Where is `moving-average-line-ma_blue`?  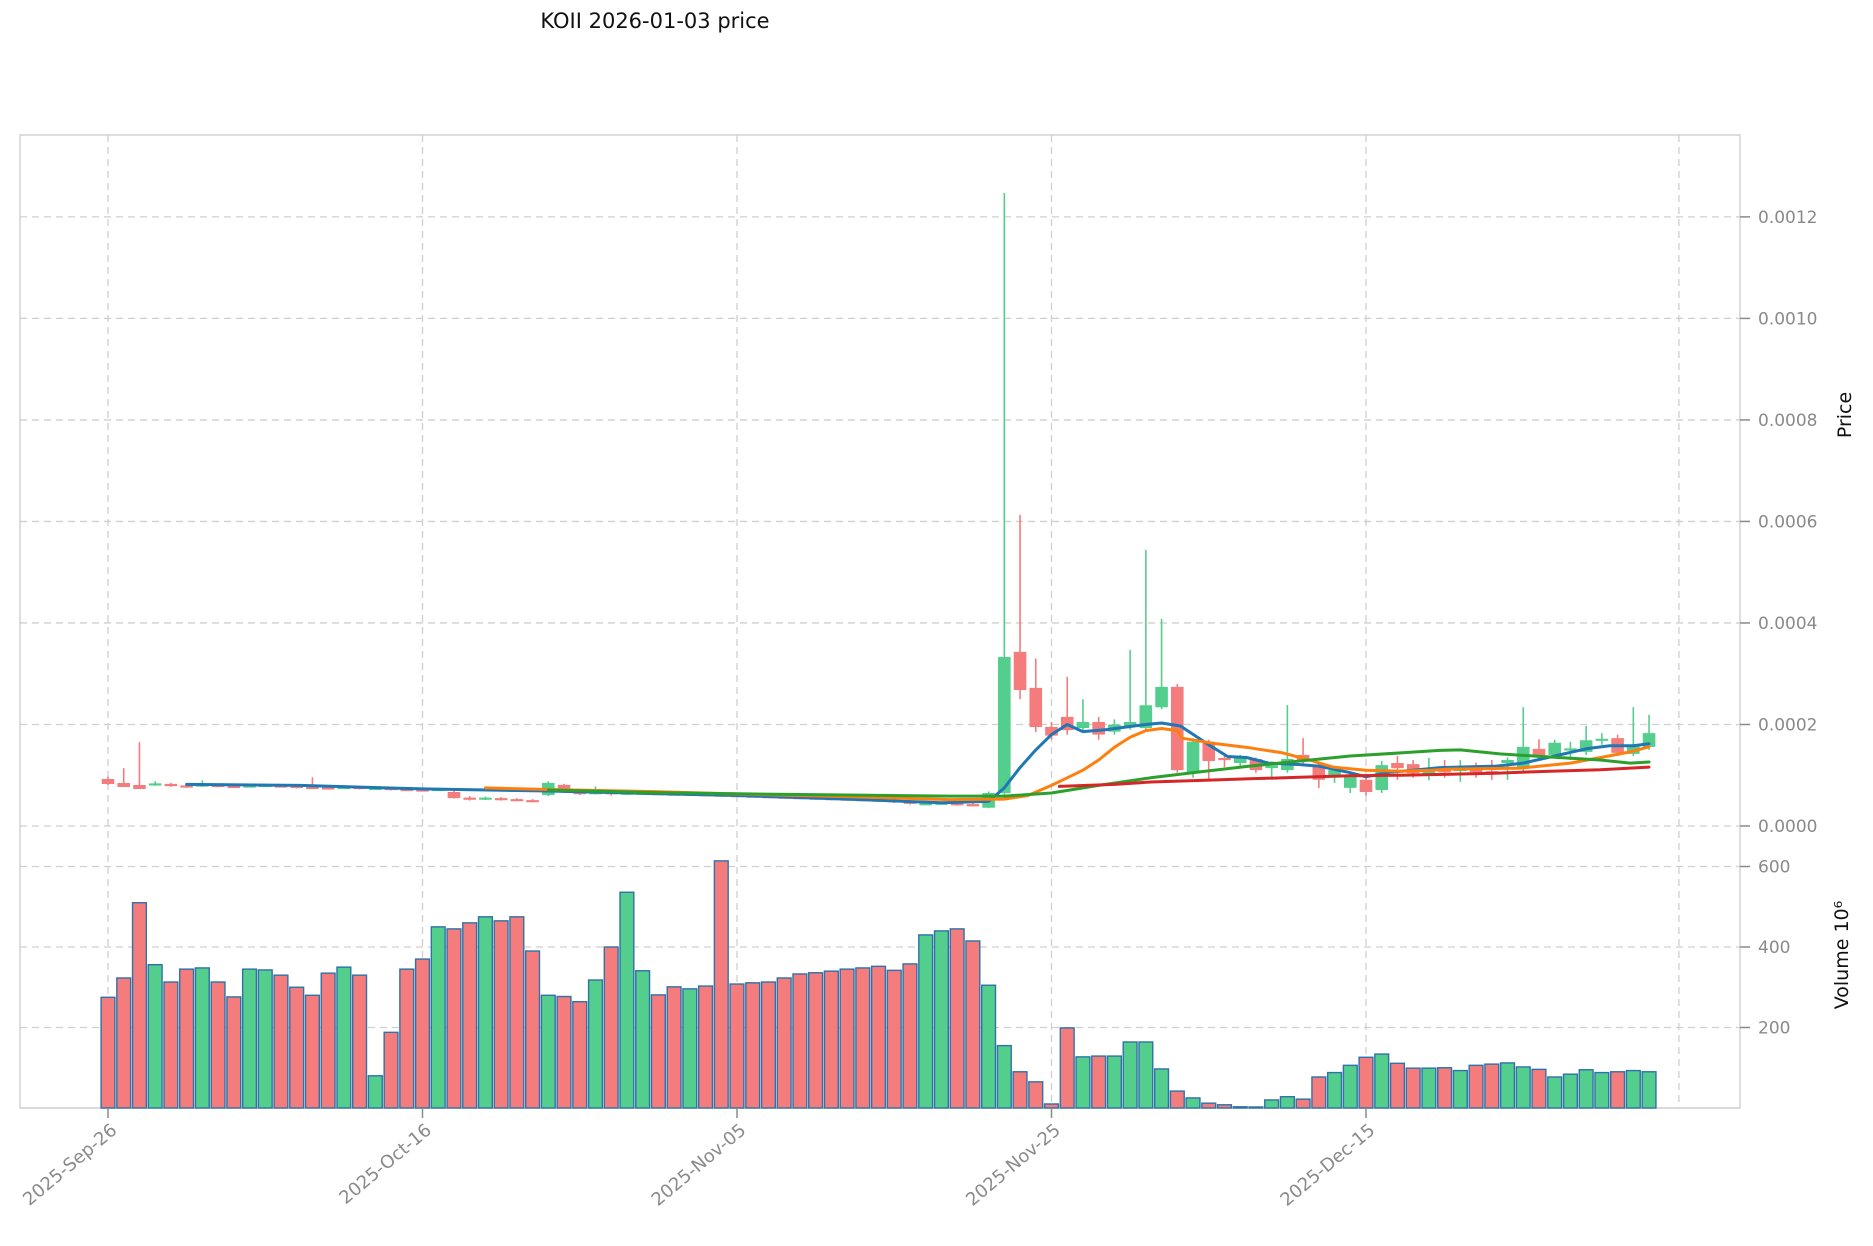
moving-average-line-ma_blue is located at coordinates (918, 763).